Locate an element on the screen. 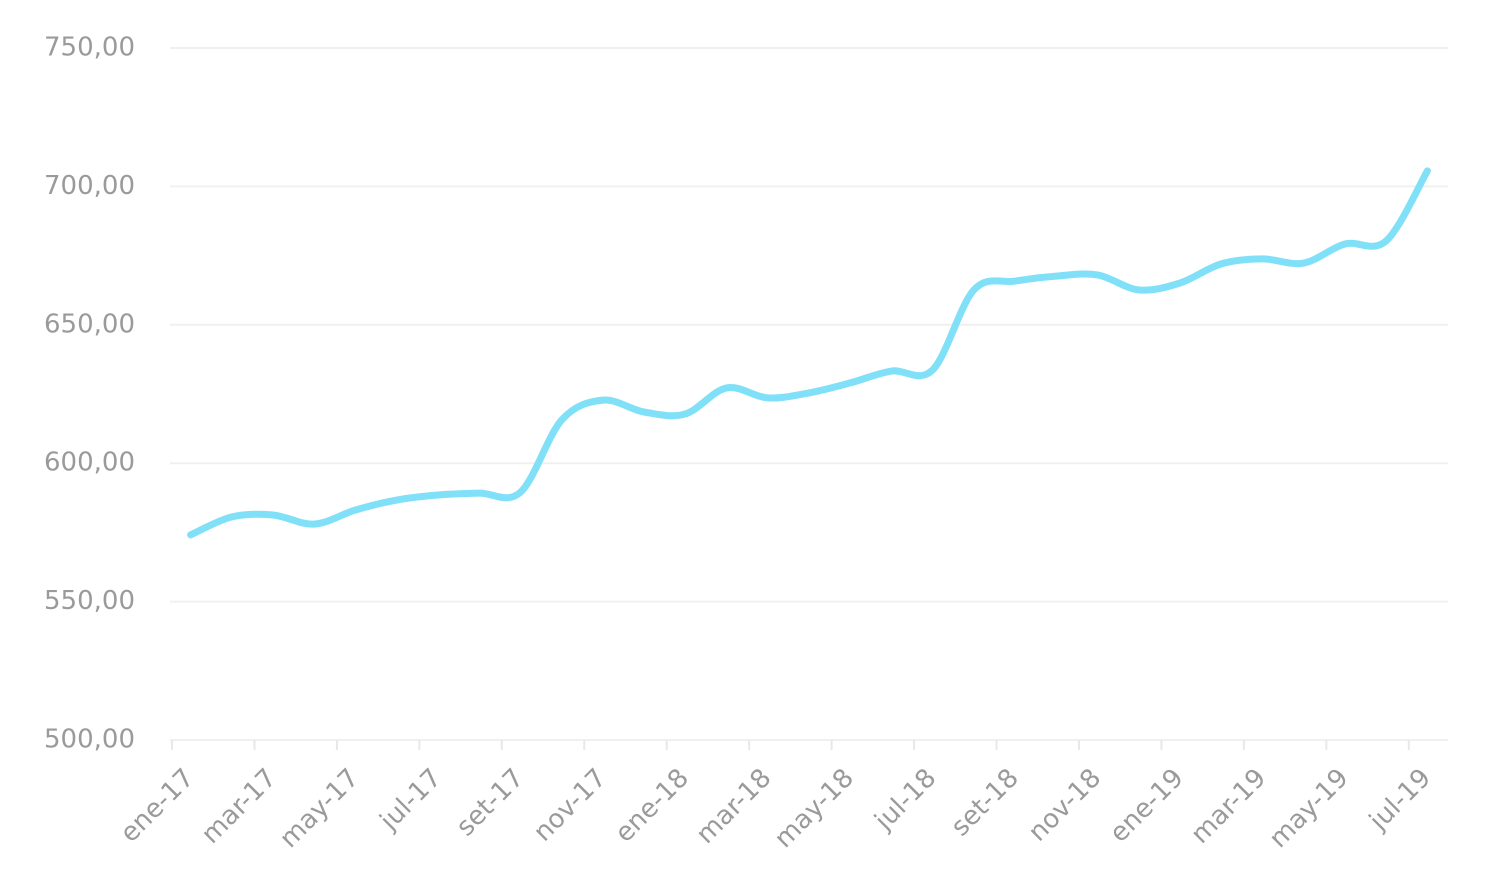  x-tick-label: may-17 is located at coordinates (319, 808).